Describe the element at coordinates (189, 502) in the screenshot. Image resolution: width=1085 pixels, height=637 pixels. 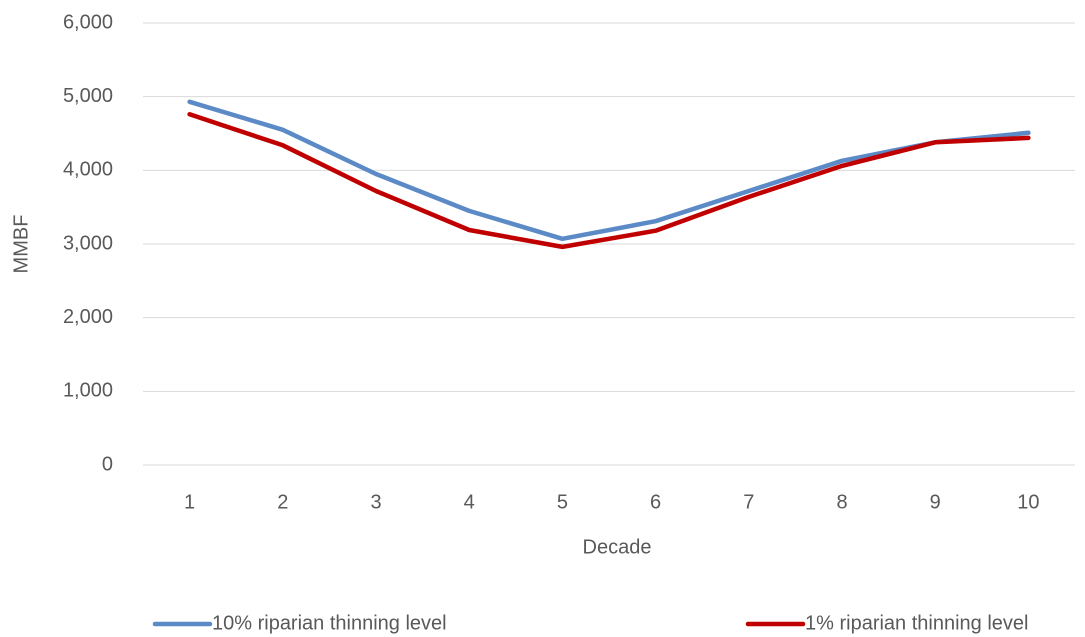
I see `x-tick-label: 1` at that location.